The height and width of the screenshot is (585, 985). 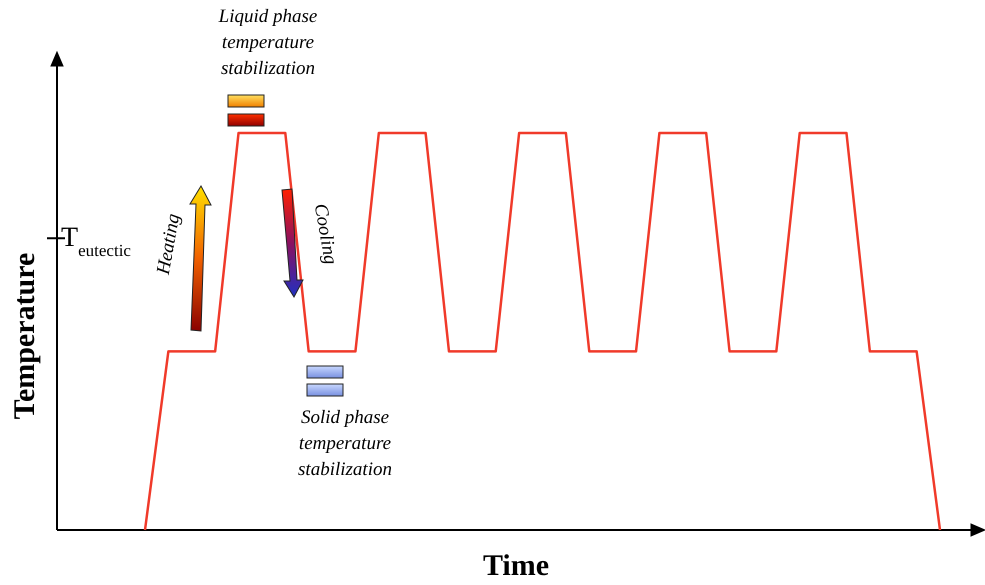 I want to click on text: Liquid phase temperature stabilization, so click(x=268, y=42).